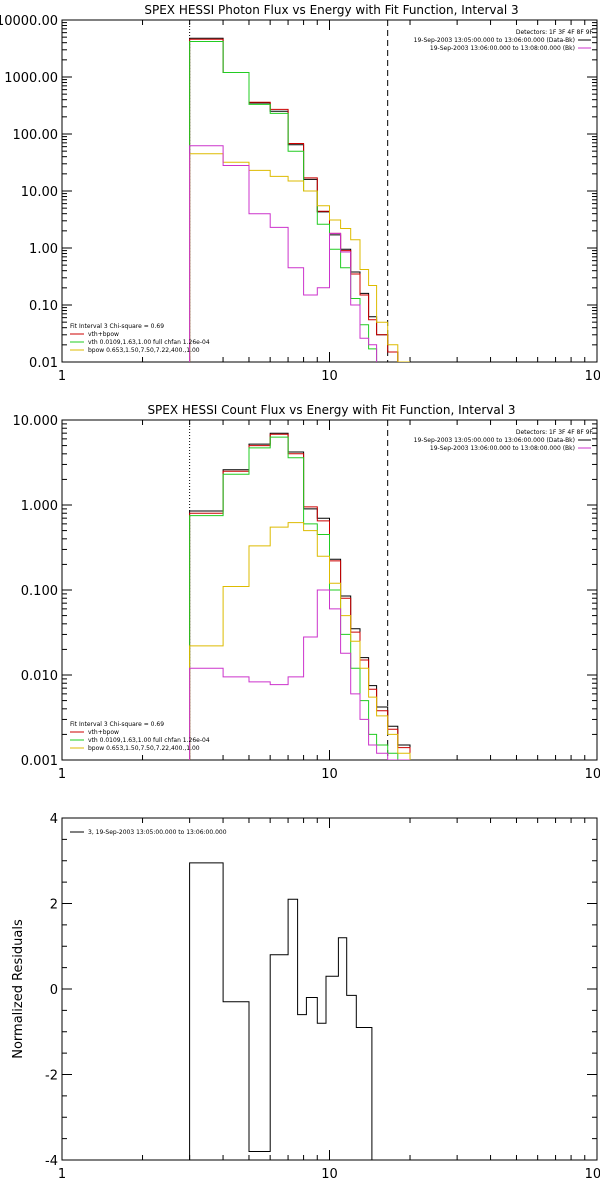 Image resolution: width=600 pixels, height=1200 pixels. What do you see at coordinates (54, 990) in the screenshot?
I see `y-tick-label: 0` at bounding box center [54, 990].